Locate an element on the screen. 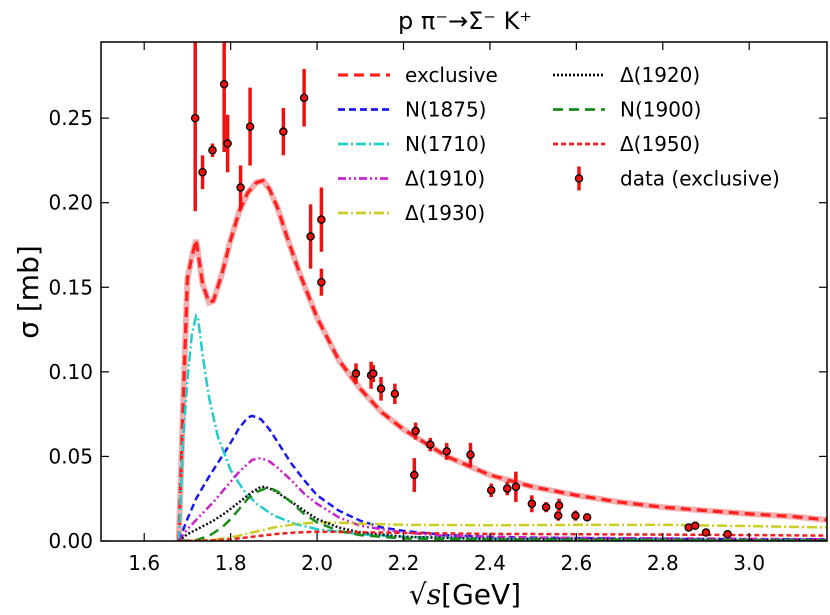 The width and height of the screenshot is (830, 615). series-1920 is located at coordinates (502, 513).